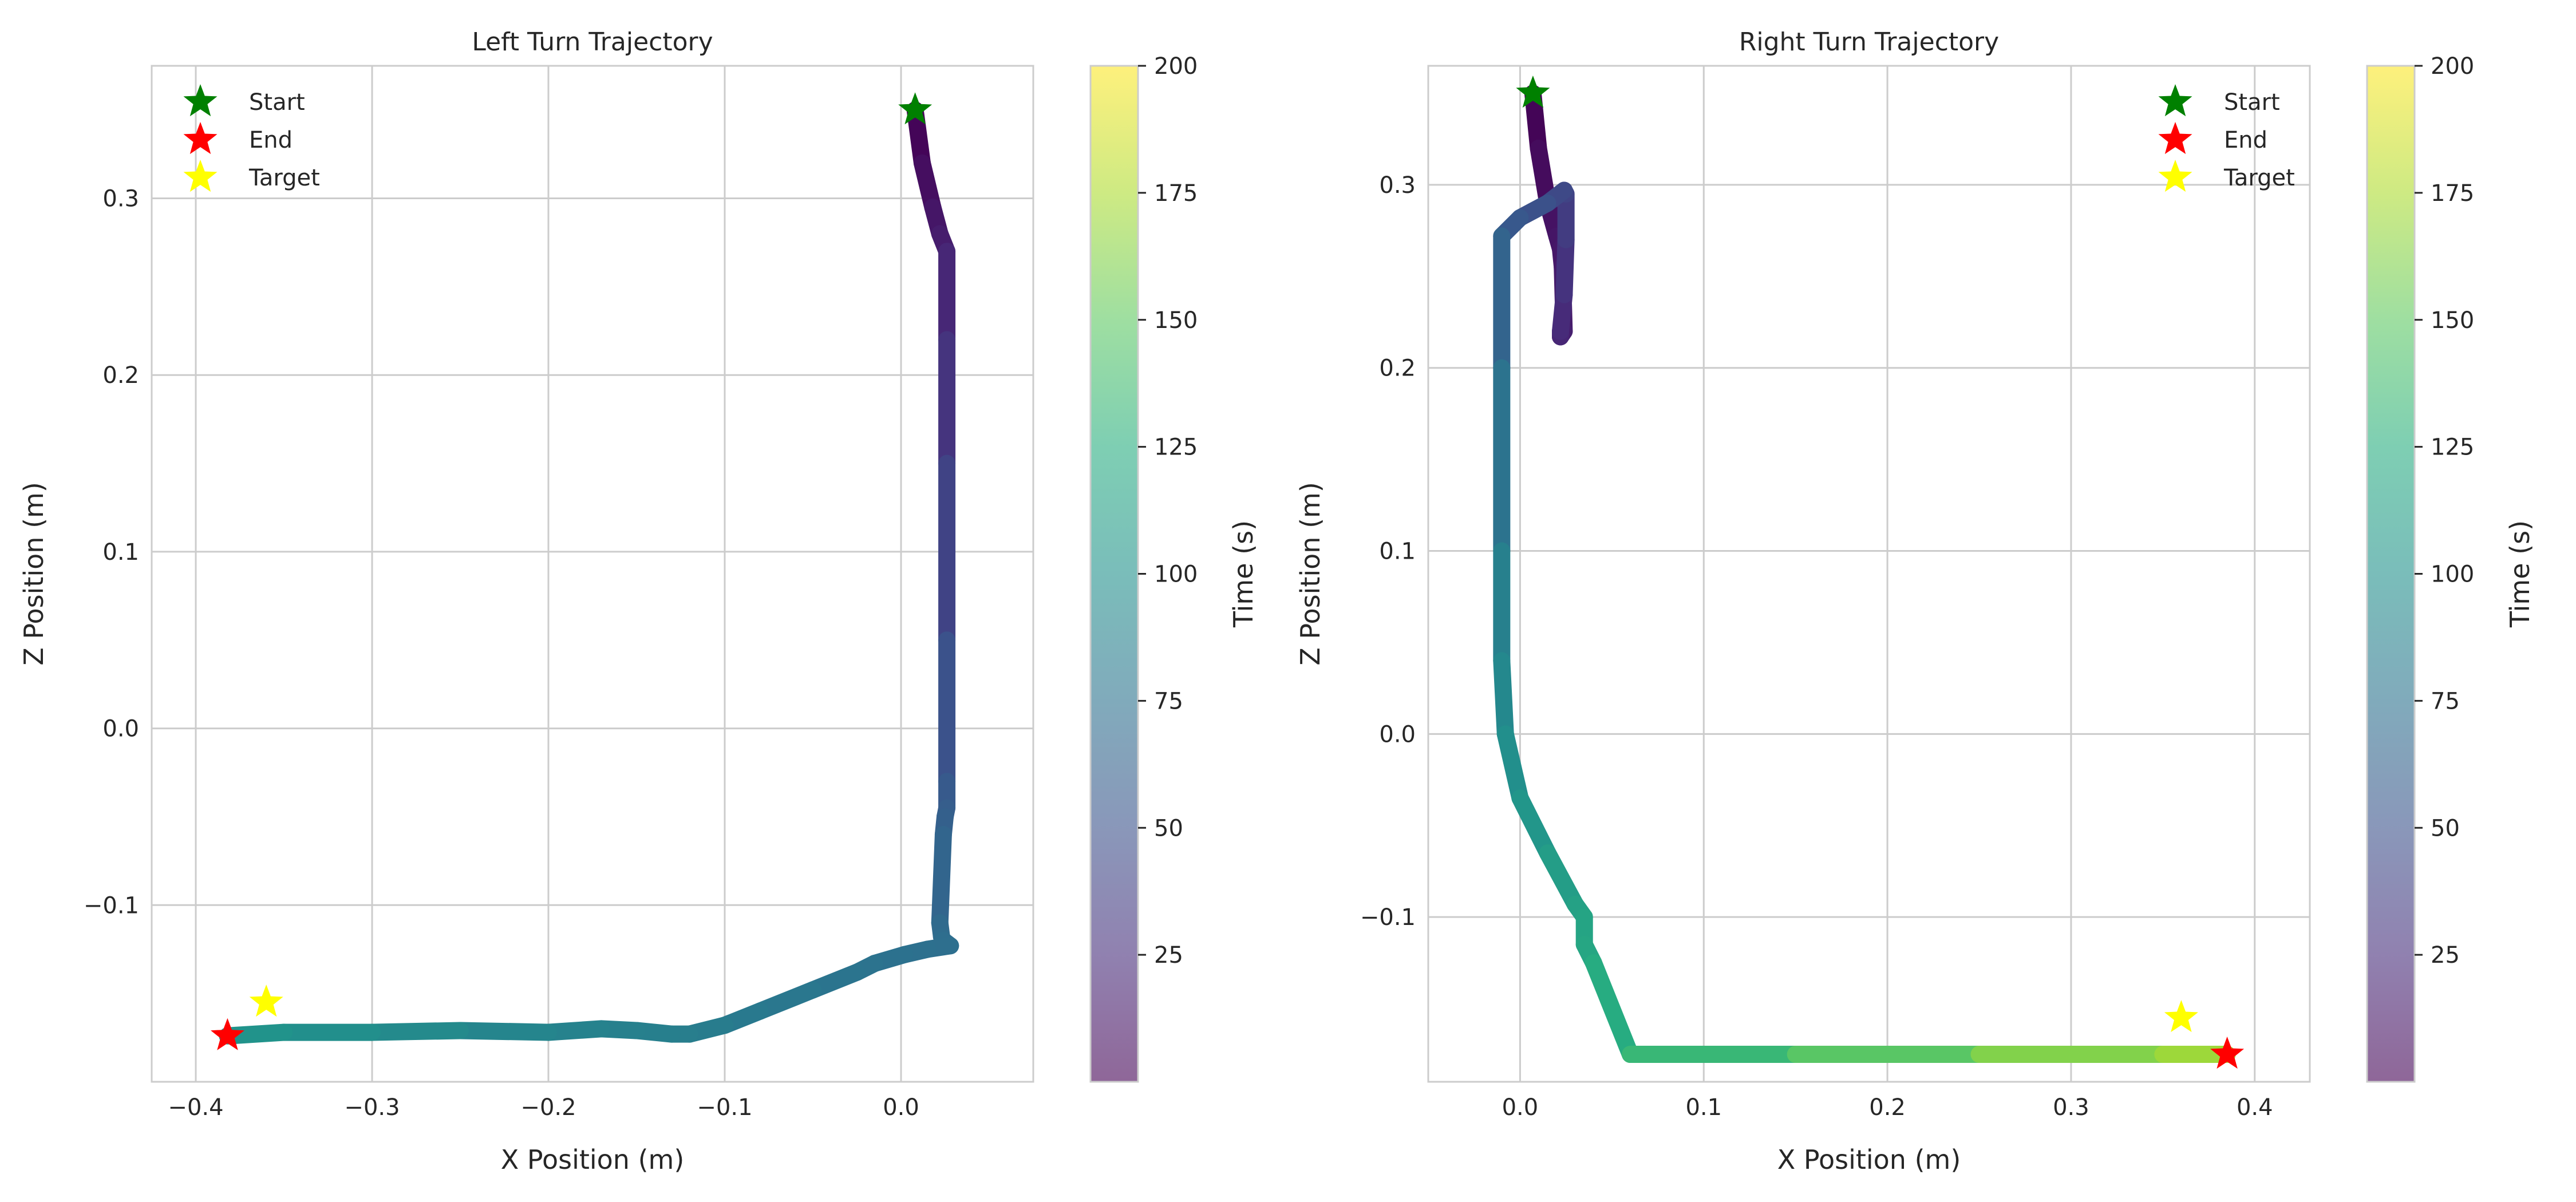 The width and height of the screenshot is (2576, 1202). I want to click on x-tick-label: 0.4, so click(2255, 1108).